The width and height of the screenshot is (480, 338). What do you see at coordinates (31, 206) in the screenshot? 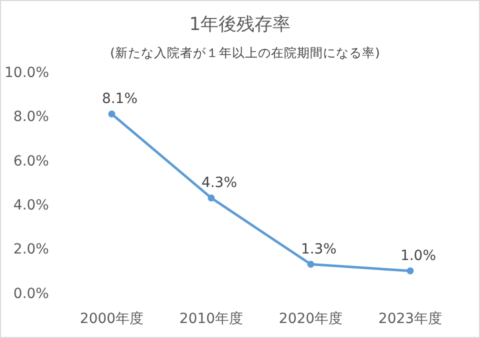
I see `y-tick-label: 4.0%` at bounding box center [31, 206].